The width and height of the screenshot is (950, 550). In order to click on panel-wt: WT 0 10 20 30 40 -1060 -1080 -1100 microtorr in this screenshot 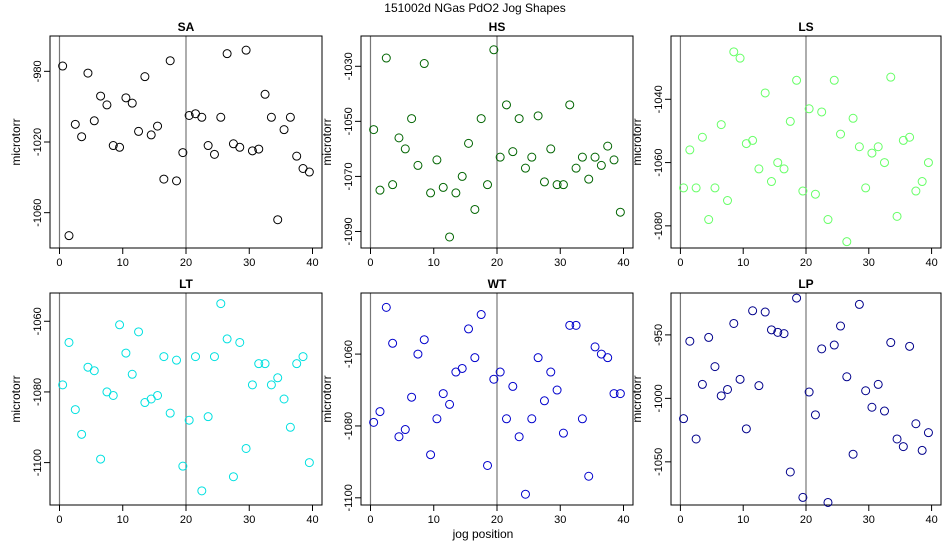, I will do `click(477, 401)`.